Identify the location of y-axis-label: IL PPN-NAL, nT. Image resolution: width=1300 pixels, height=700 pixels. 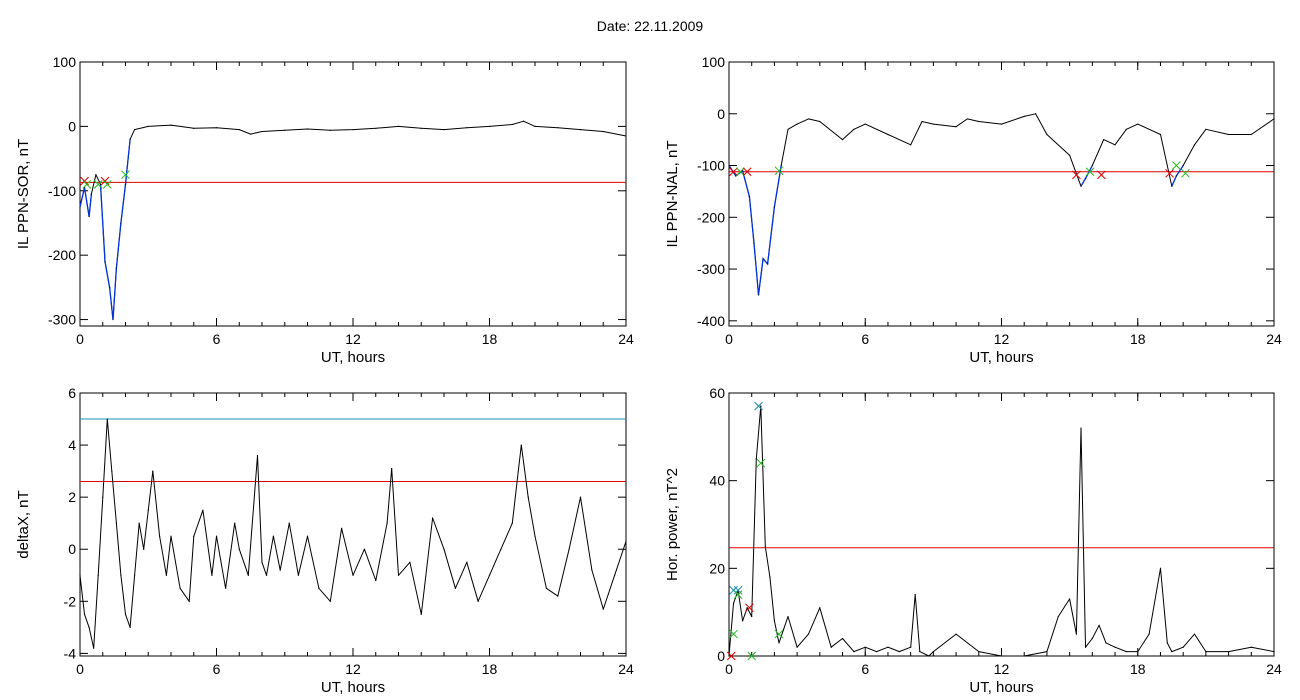
(672, 194).